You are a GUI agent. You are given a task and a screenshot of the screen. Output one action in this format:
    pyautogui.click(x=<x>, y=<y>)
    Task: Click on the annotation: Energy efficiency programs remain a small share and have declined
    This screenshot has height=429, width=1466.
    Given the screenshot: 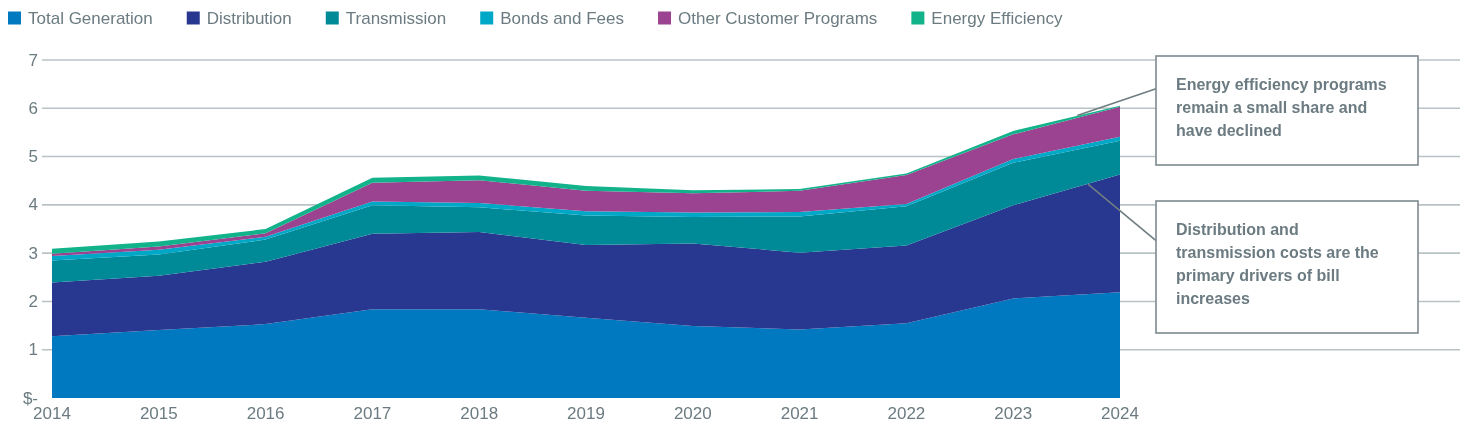 What is the action you would take?
    pyautogui.click(x=1281, y=107)
    